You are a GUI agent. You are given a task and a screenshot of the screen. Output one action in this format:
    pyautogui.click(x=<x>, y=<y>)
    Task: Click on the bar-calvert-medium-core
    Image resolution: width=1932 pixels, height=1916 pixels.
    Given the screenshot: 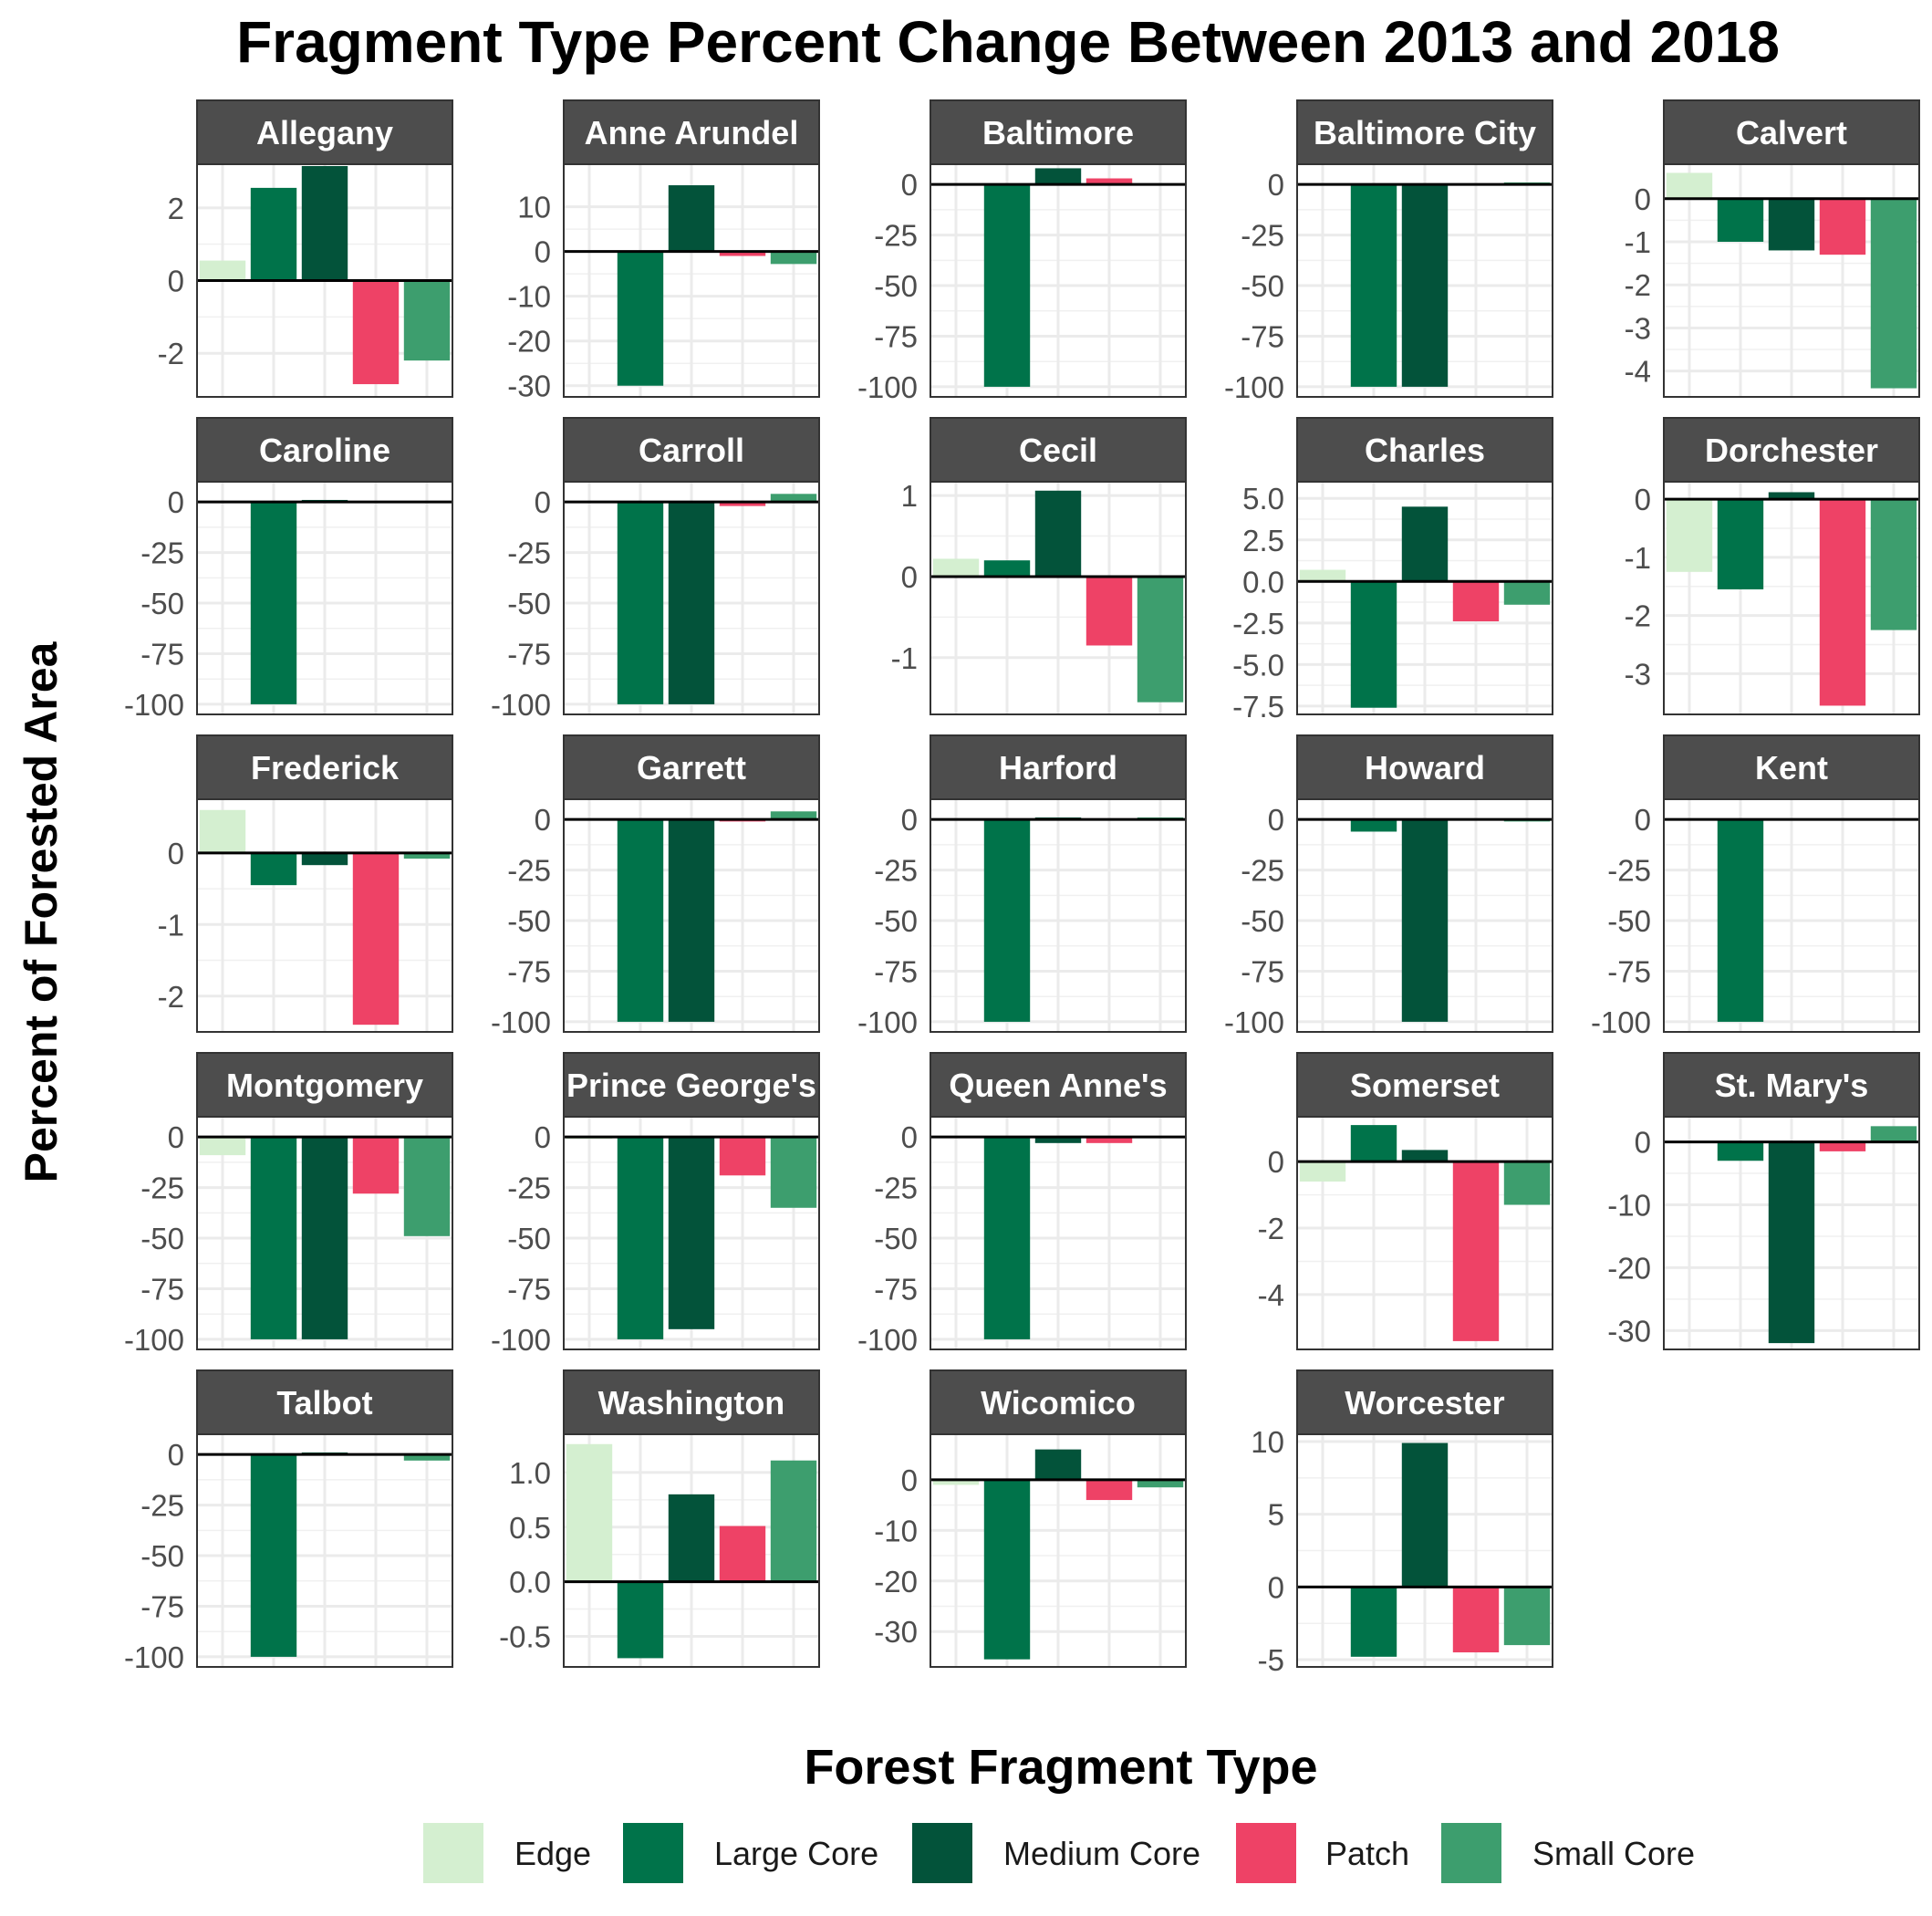 What is the action you would take?
    pyautogui.click(x=1792, y=224)
    